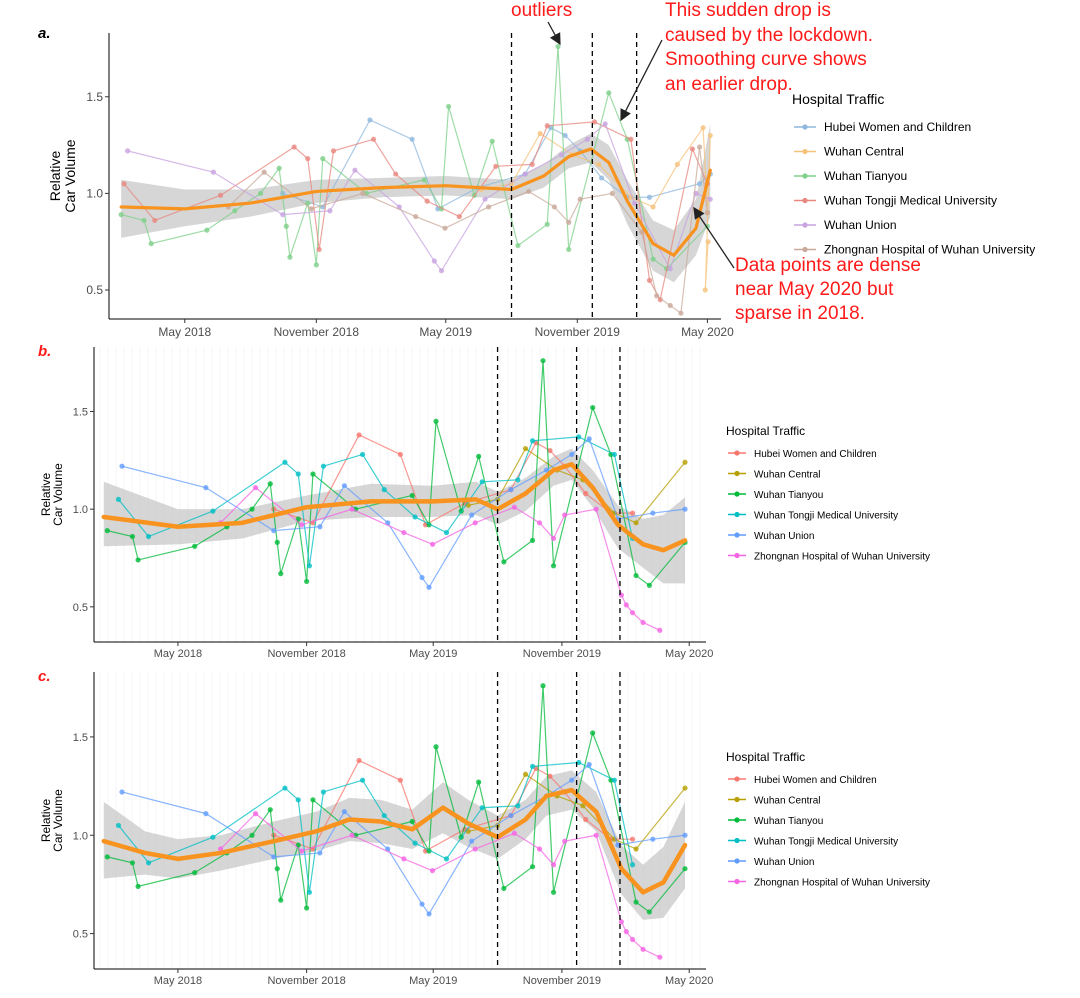 This screenshot has width=1080, height=998. Describe the element at coordinates (765, 431) in the screenshot. I see `legend-title: Hospital Traffic` at that location.